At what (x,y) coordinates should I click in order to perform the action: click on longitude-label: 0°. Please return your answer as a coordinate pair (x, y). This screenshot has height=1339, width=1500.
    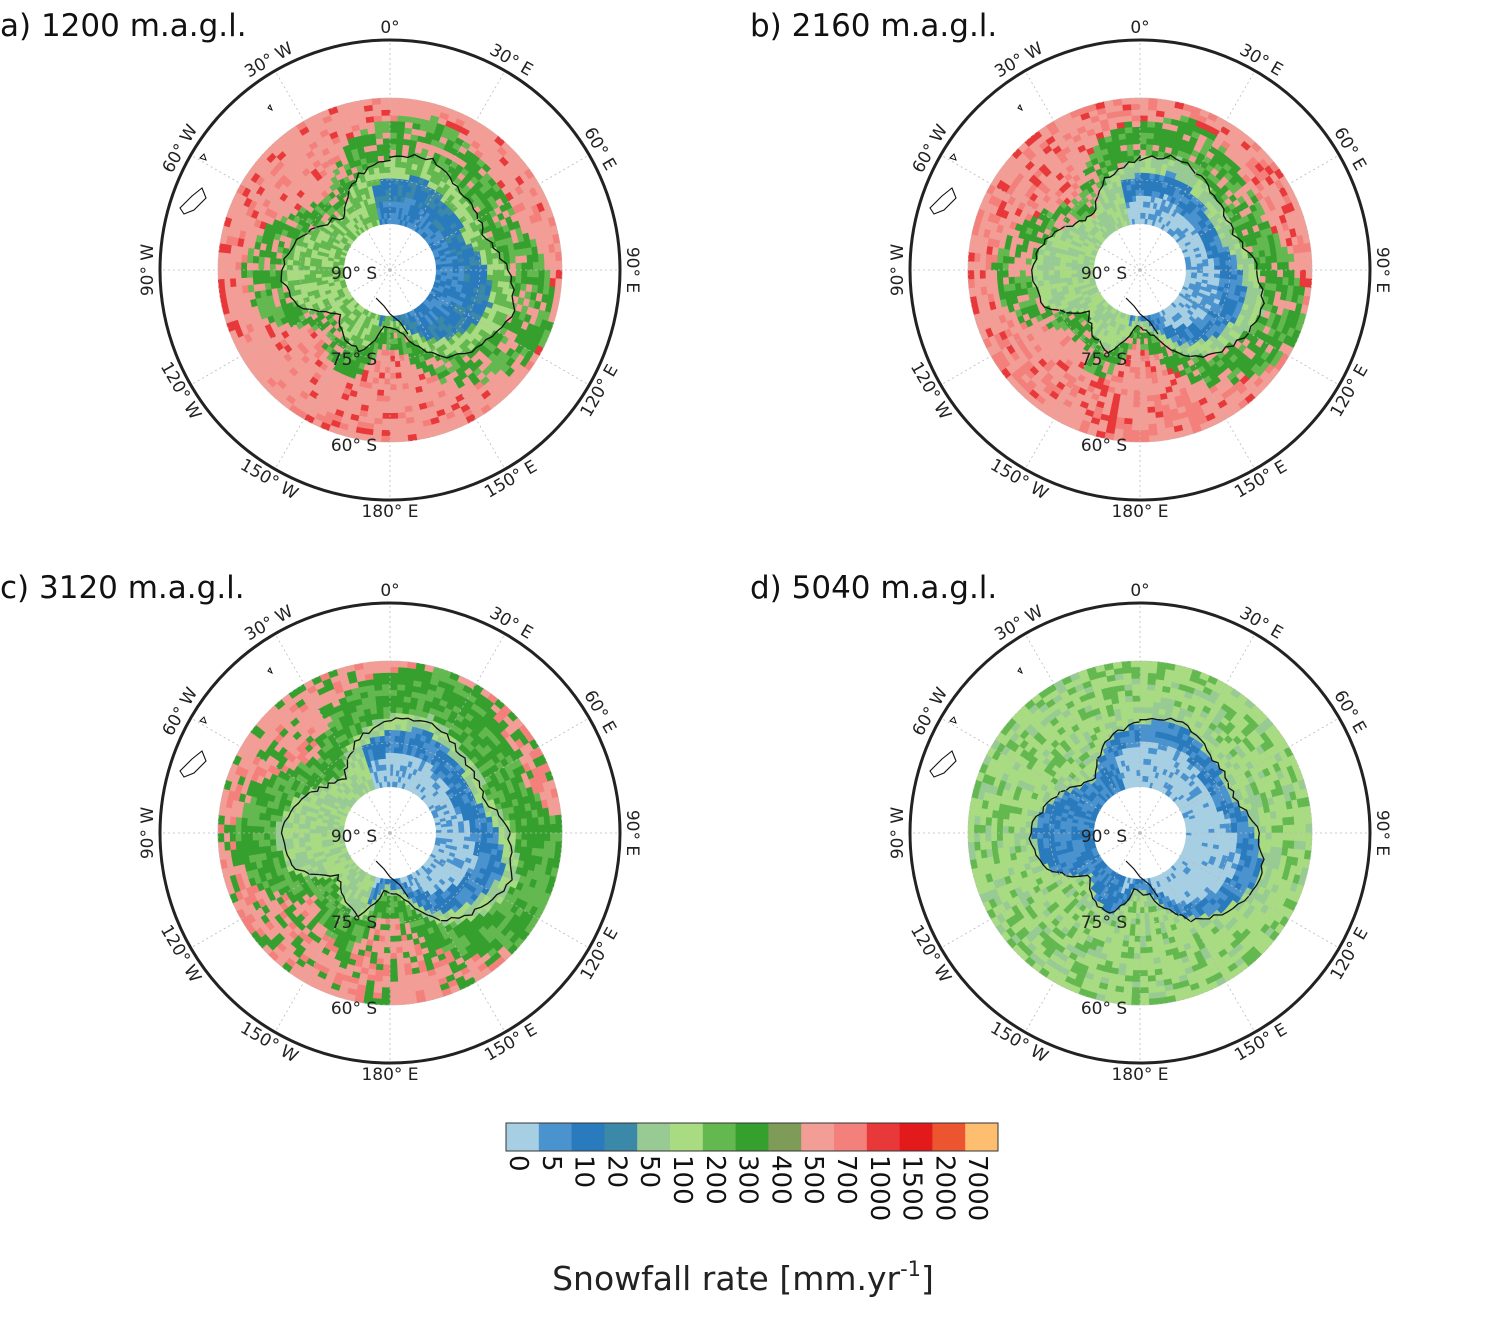
    Looking at the image, I should click on (389, 28).